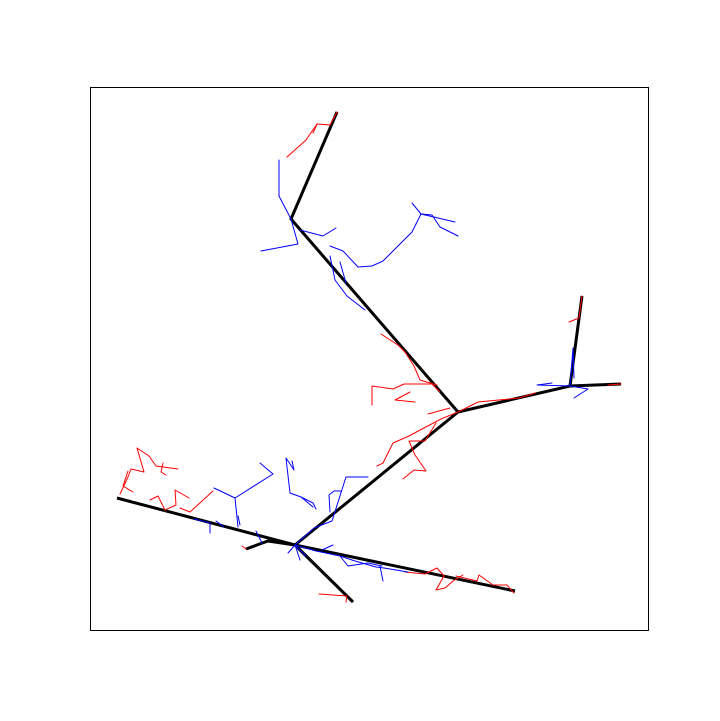 This screenshot has width=720, height=721. I want to click on red-branch-top, so click(312, 134).